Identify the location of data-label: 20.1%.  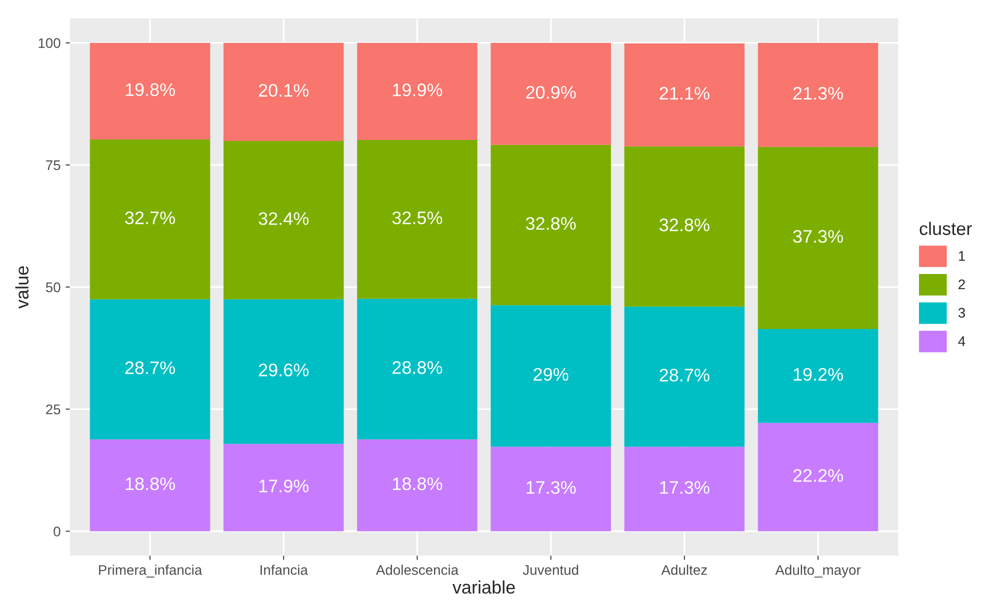
(283, 90).